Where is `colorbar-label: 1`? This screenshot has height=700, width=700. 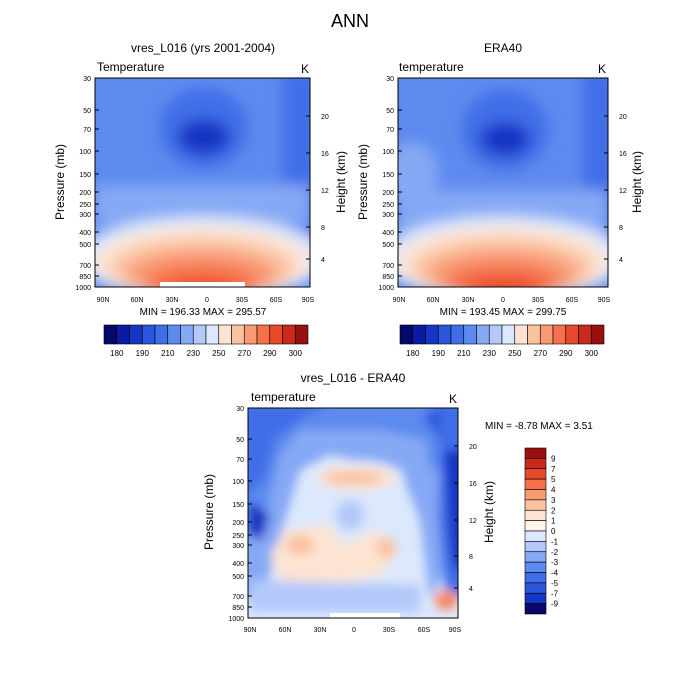
colorbar-label: 1 is located at coordinates (553, 521).